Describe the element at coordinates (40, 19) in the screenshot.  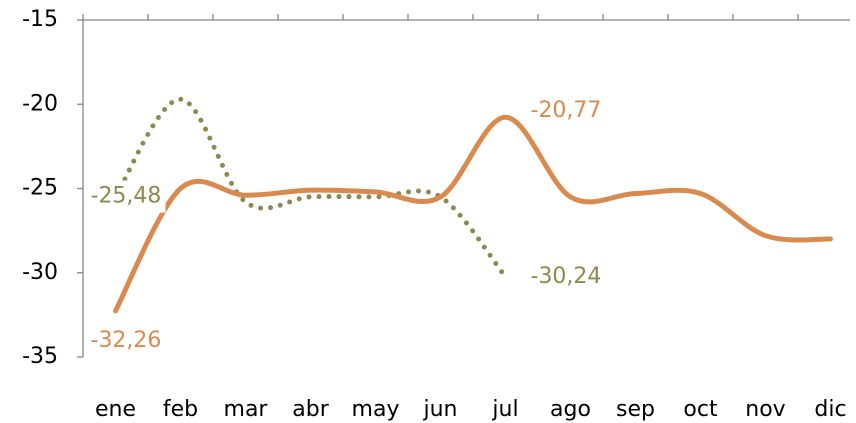
I see `y-tick-label: -15` at that location.